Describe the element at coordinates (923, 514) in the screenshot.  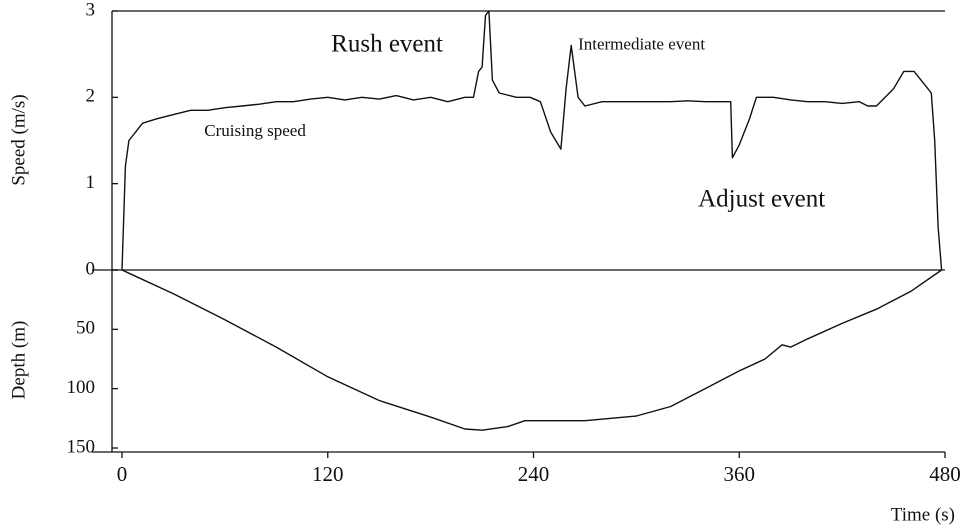
I see `x-axis-title: Time (s)` at that location.